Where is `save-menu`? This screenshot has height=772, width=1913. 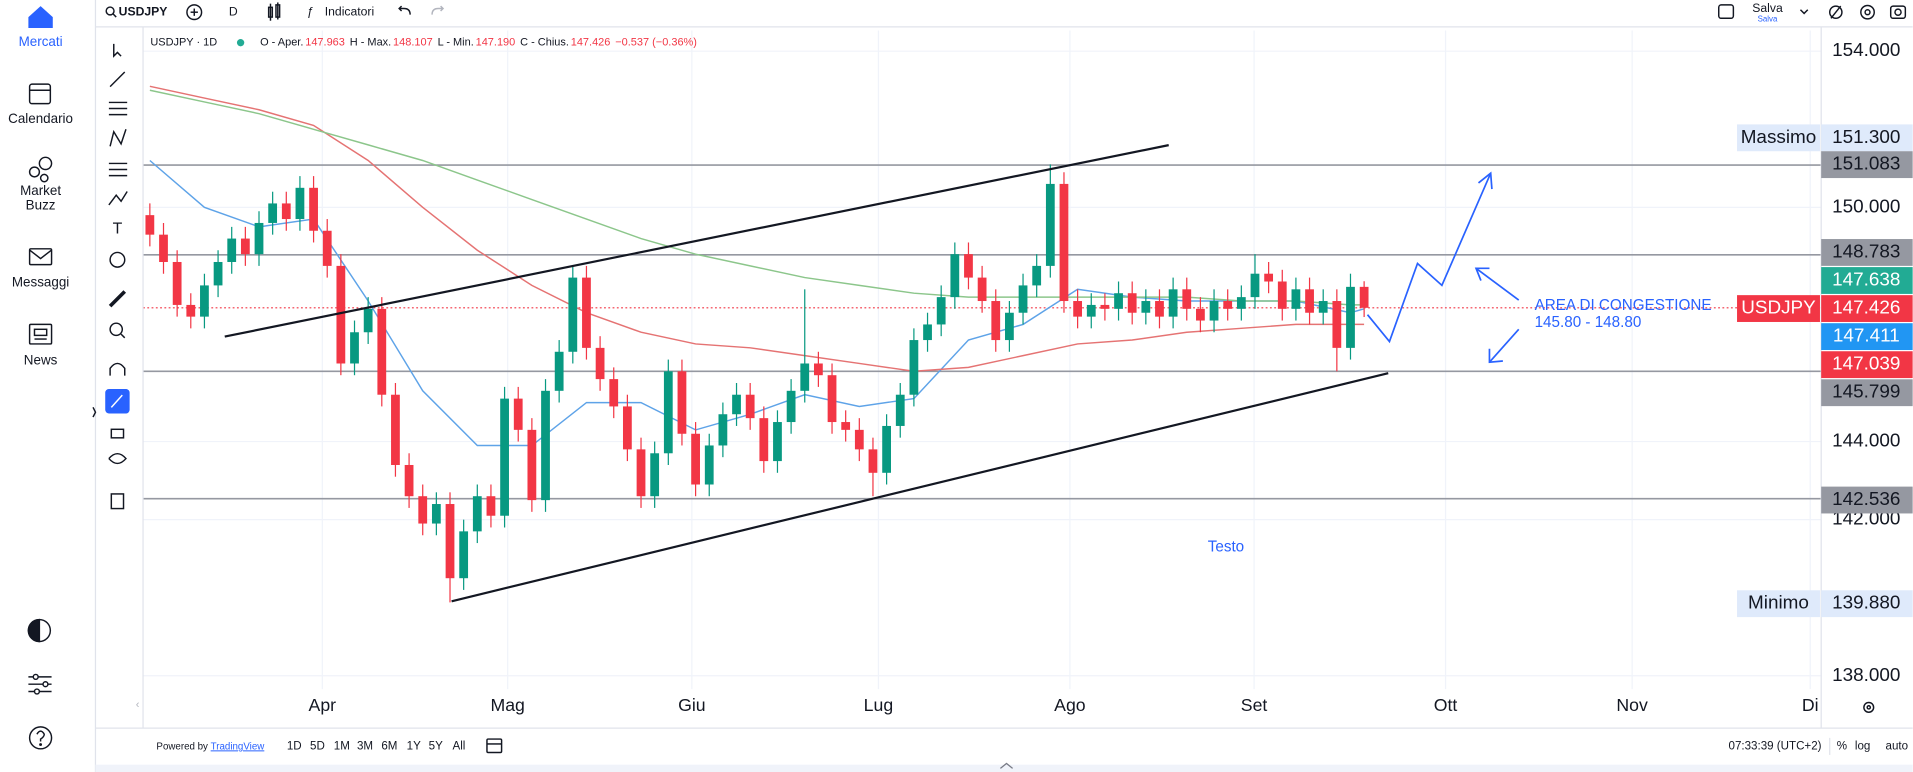
save-menu is located at coordinates (1804, 12).